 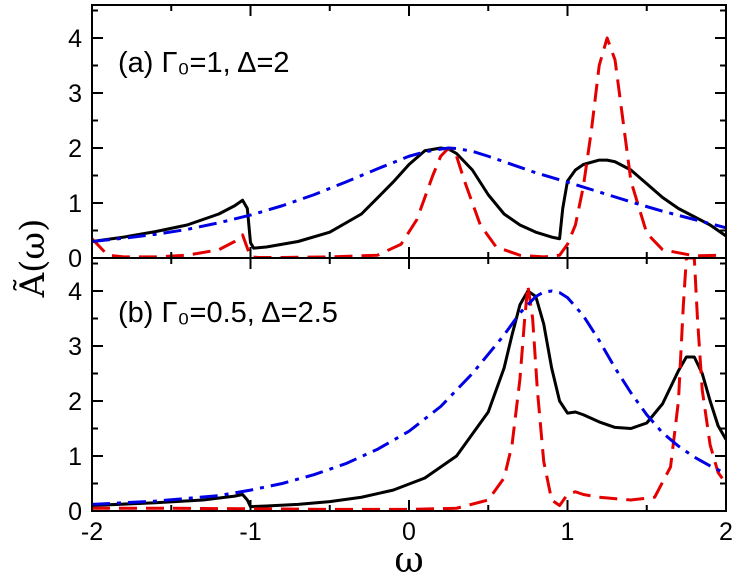 What do you see at coordinates (228, 313) in the screenshot?
I see `panel-b-label: (b) Γ₀=0.5, Δ=2.5` at bounding box center [228, 313].